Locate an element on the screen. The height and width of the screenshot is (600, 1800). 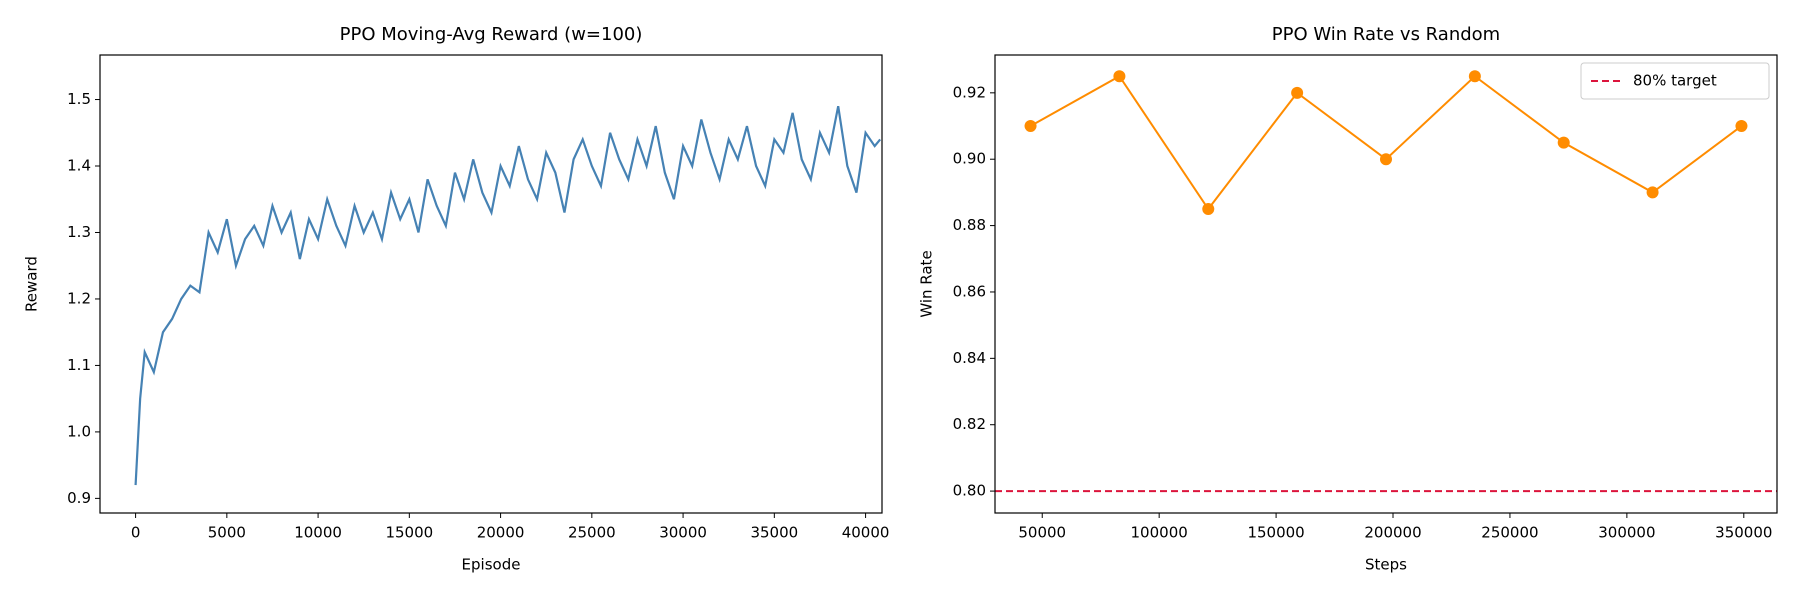
x-tick-label: 300000 is located at coordinates (1626, 533).